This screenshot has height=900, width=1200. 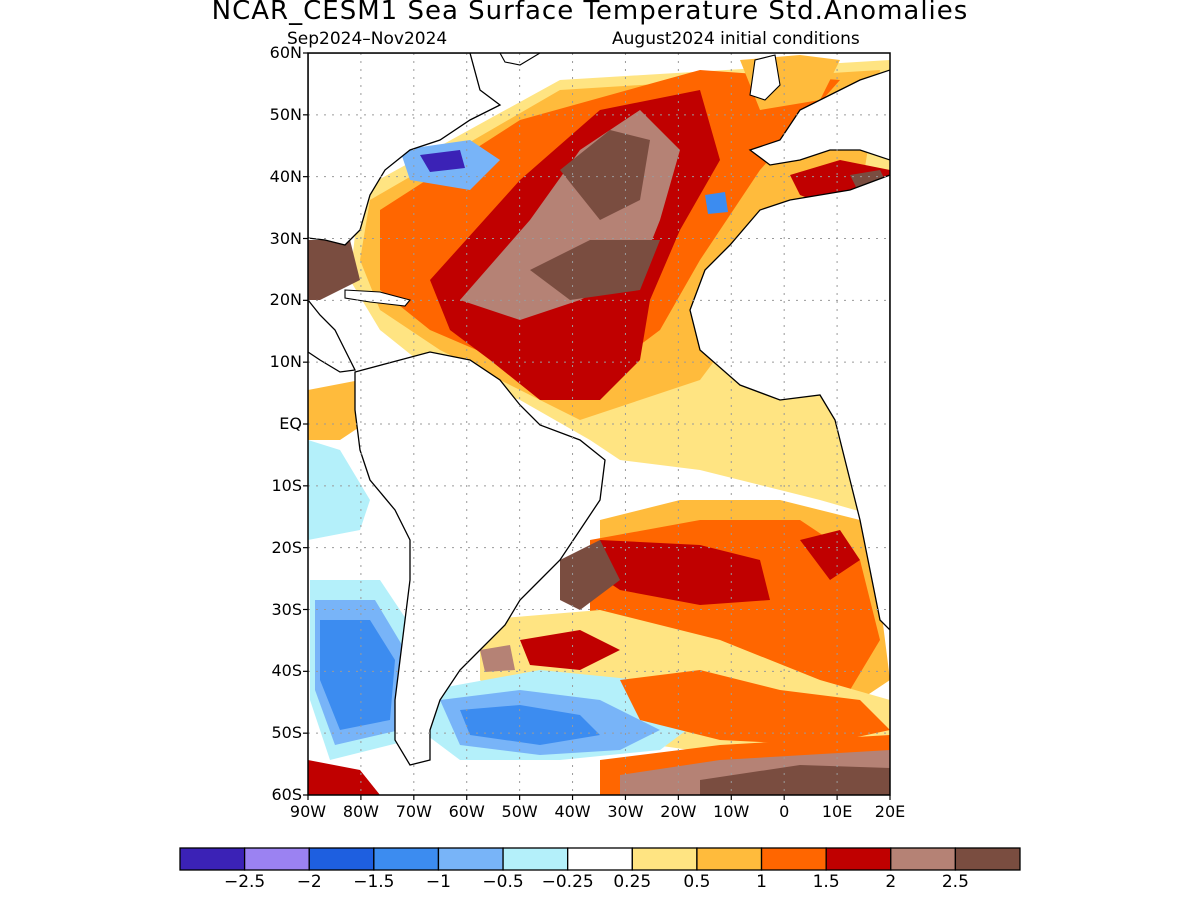 I want to click on colorbar, so click(x=600, y=859).